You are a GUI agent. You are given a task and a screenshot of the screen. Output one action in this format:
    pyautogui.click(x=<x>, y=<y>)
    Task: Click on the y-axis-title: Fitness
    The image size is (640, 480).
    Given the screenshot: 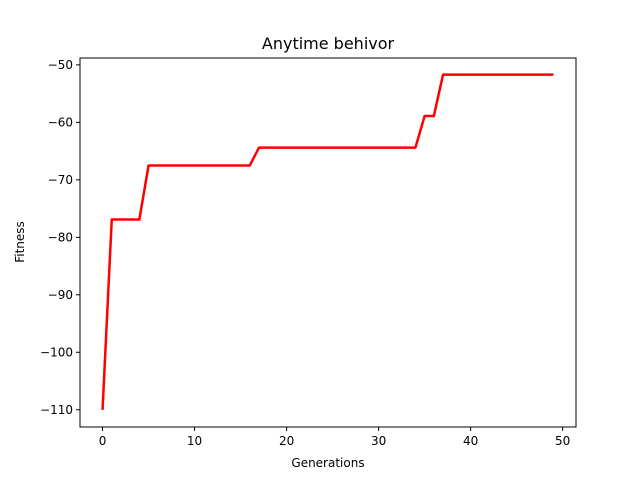 What is the action you would take?
    pyautogui.click(x=20, y=242)
    